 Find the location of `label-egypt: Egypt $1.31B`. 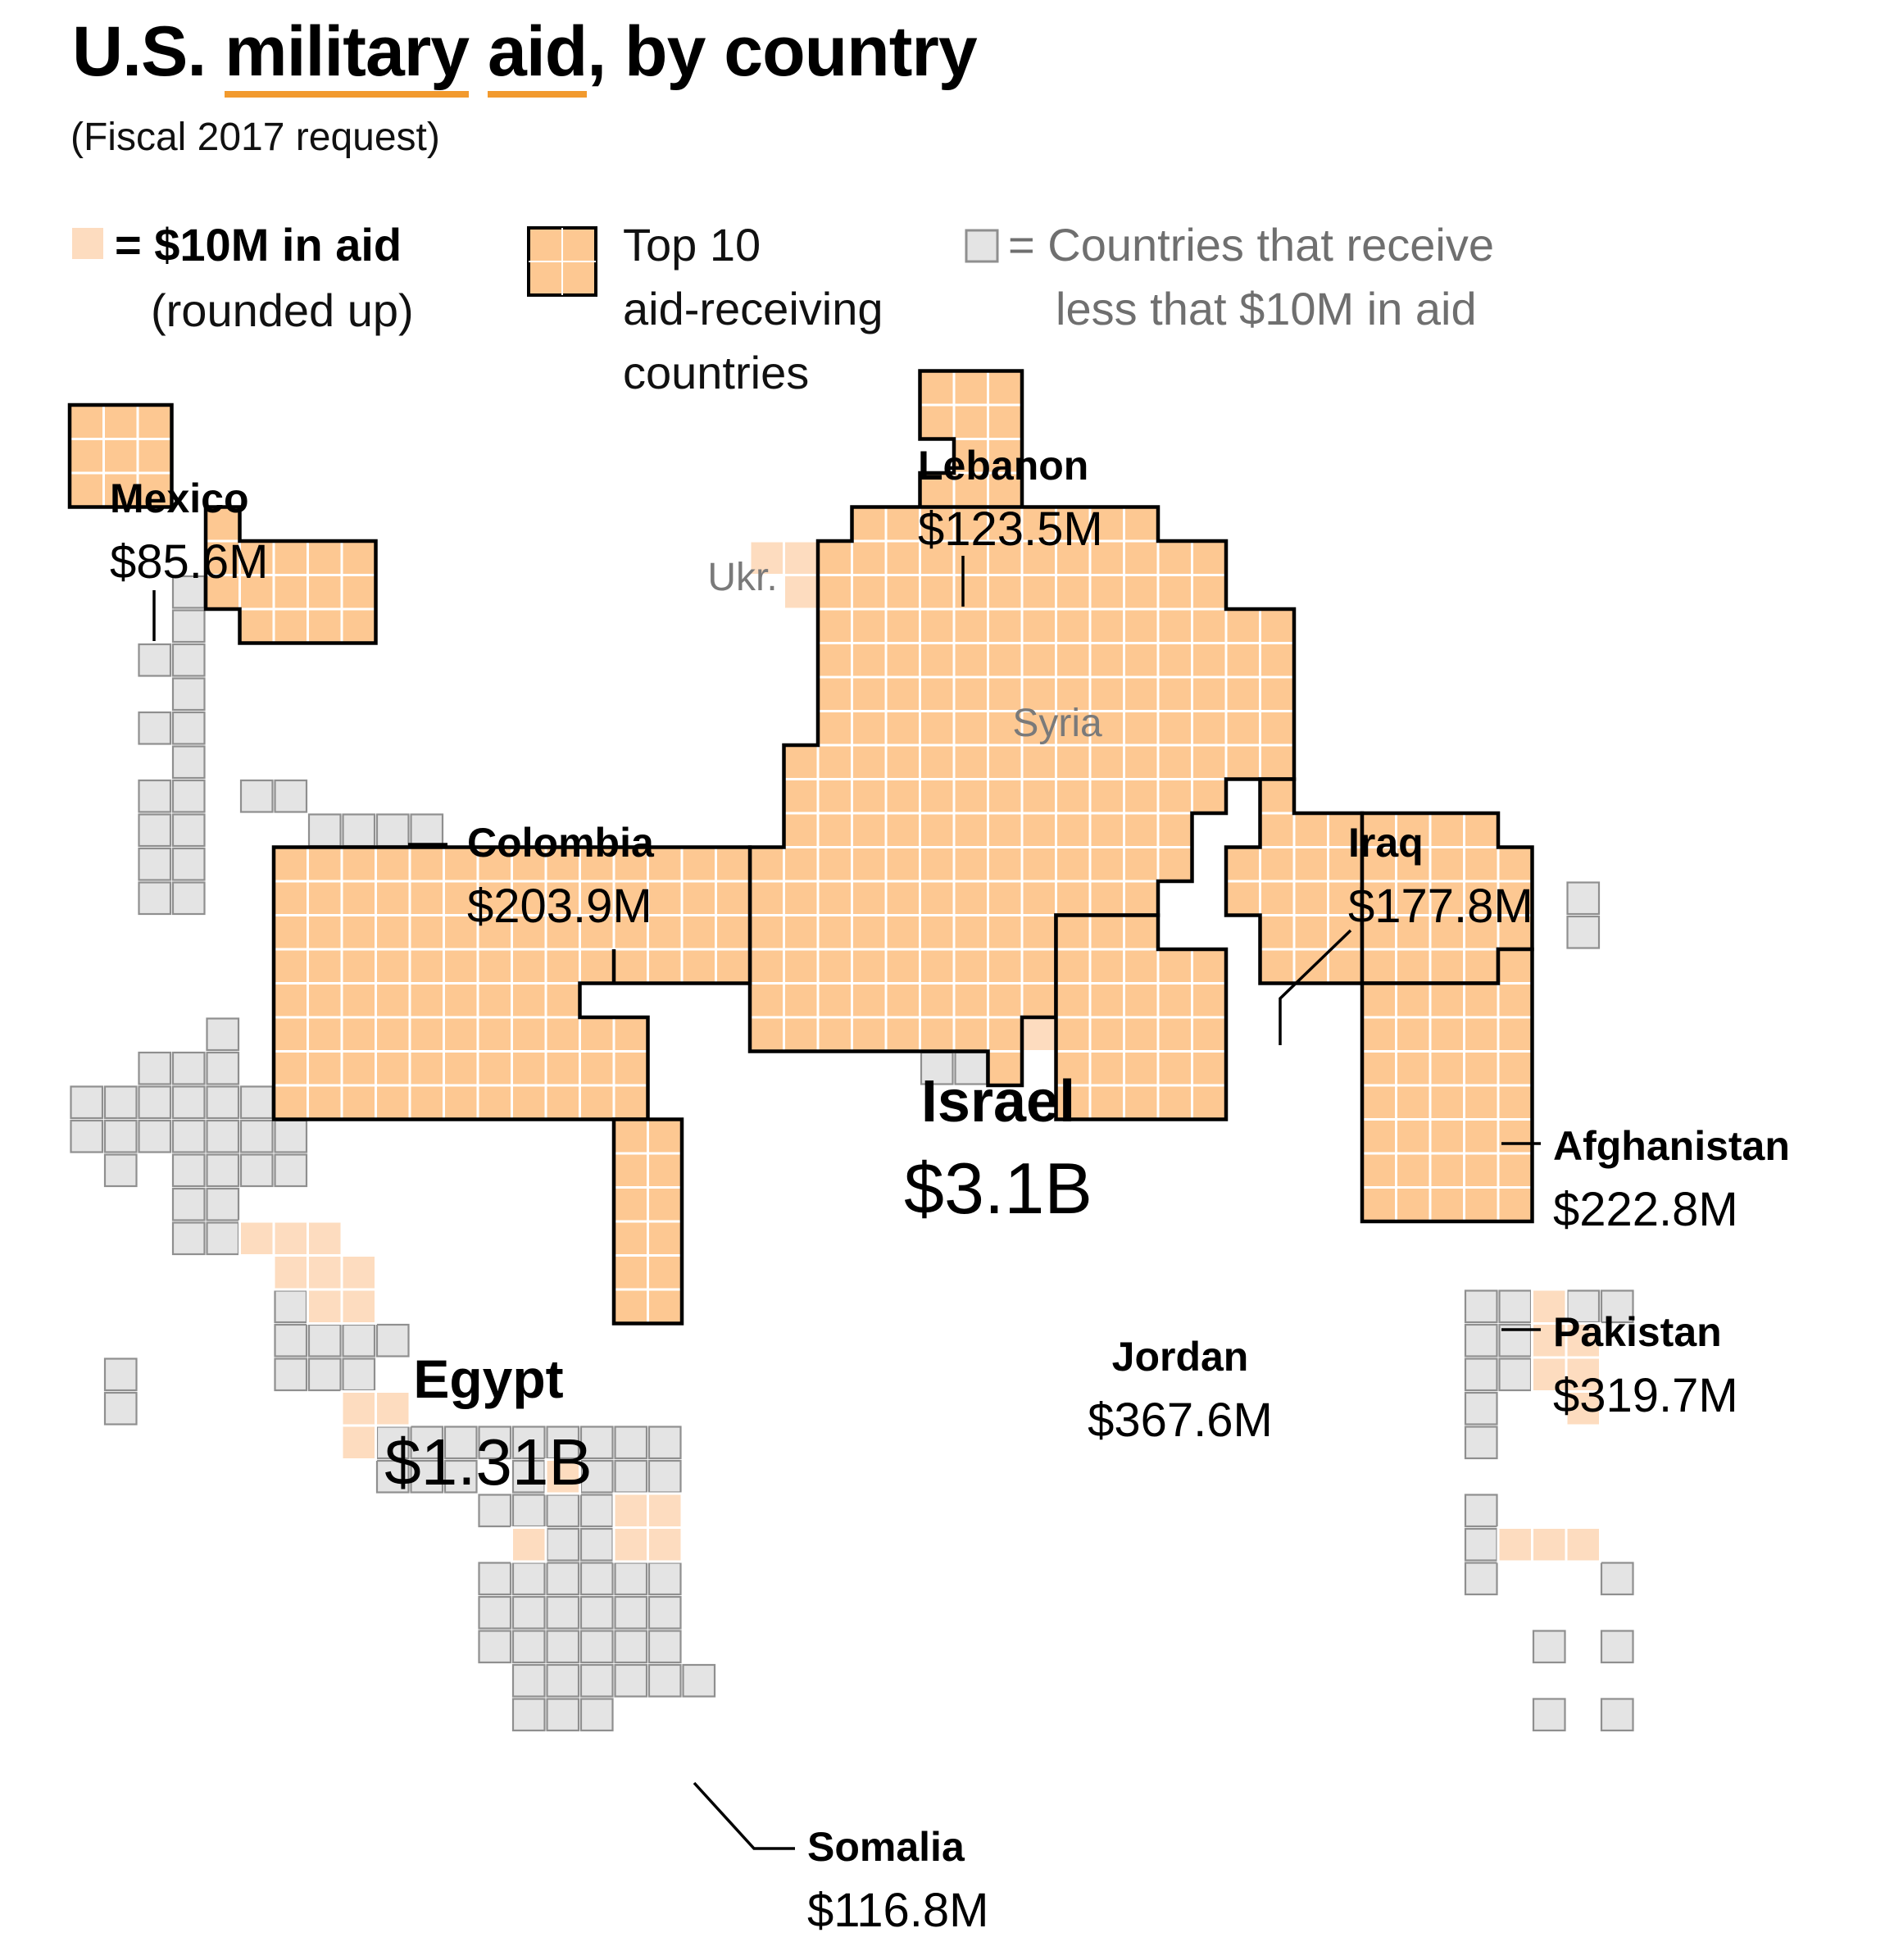

label-egypt: Egypt $1.31B is located at coordinates (489, 1423).